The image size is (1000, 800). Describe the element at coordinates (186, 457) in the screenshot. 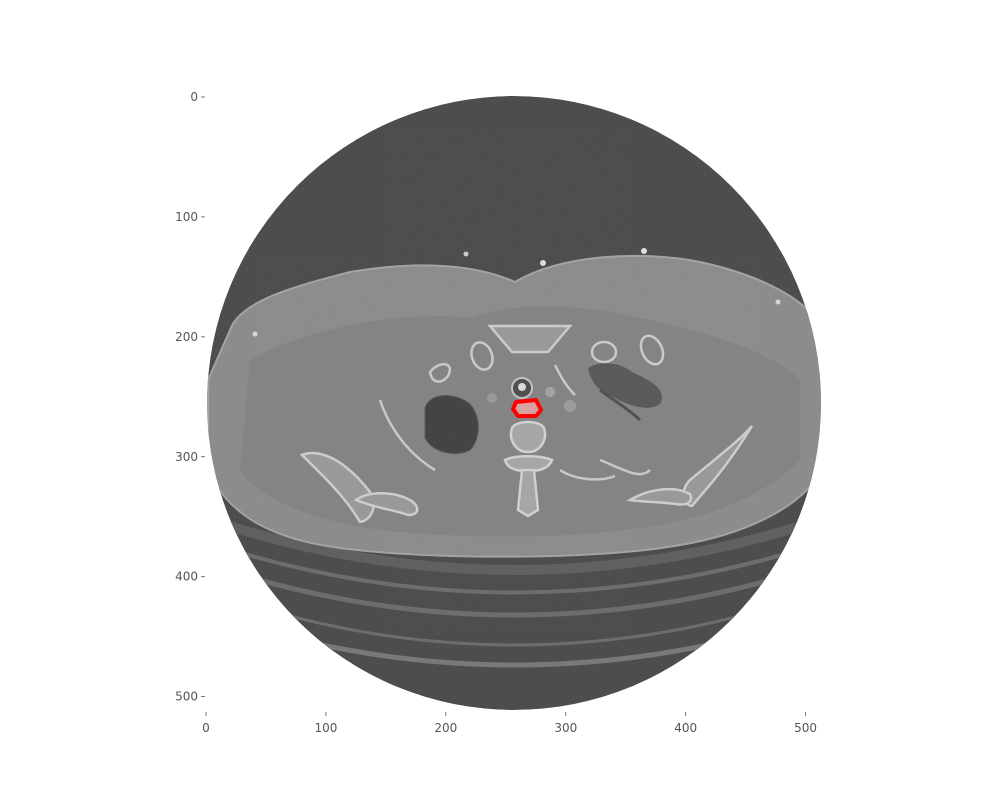

I see `y-tick-label: 300` at that location.